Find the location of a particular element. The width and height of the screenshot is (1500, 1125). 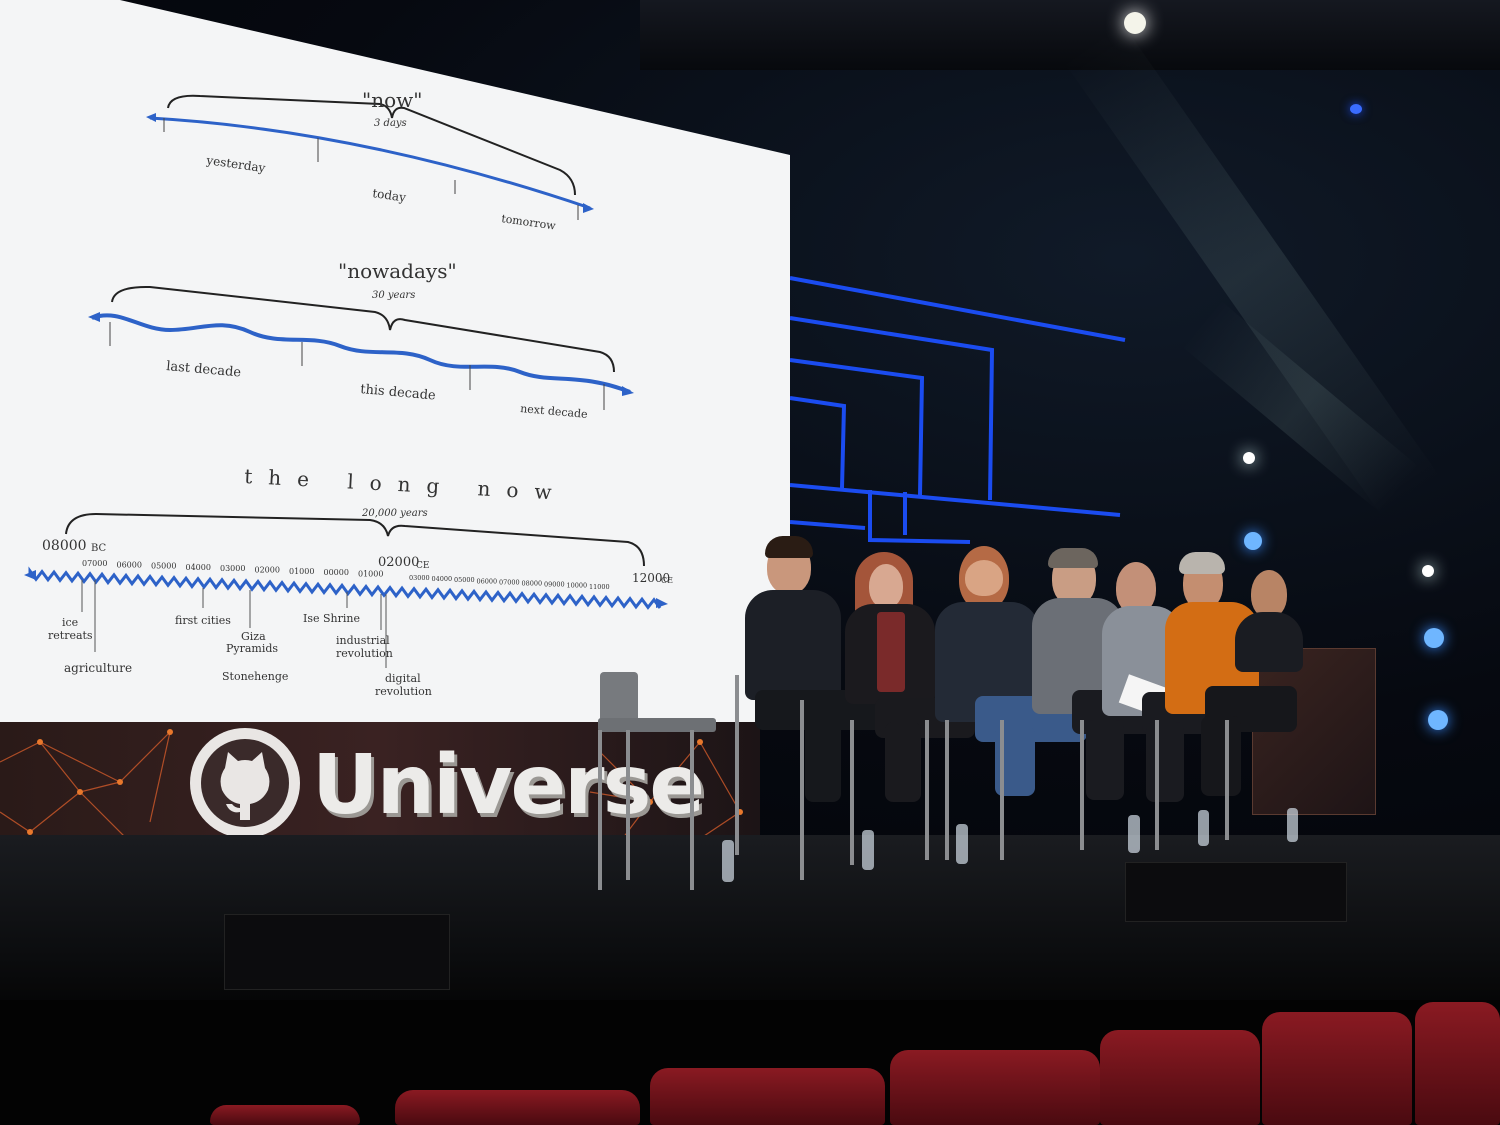

nowadays-label-next-decade: next decade is located at coordinates (554, 411).